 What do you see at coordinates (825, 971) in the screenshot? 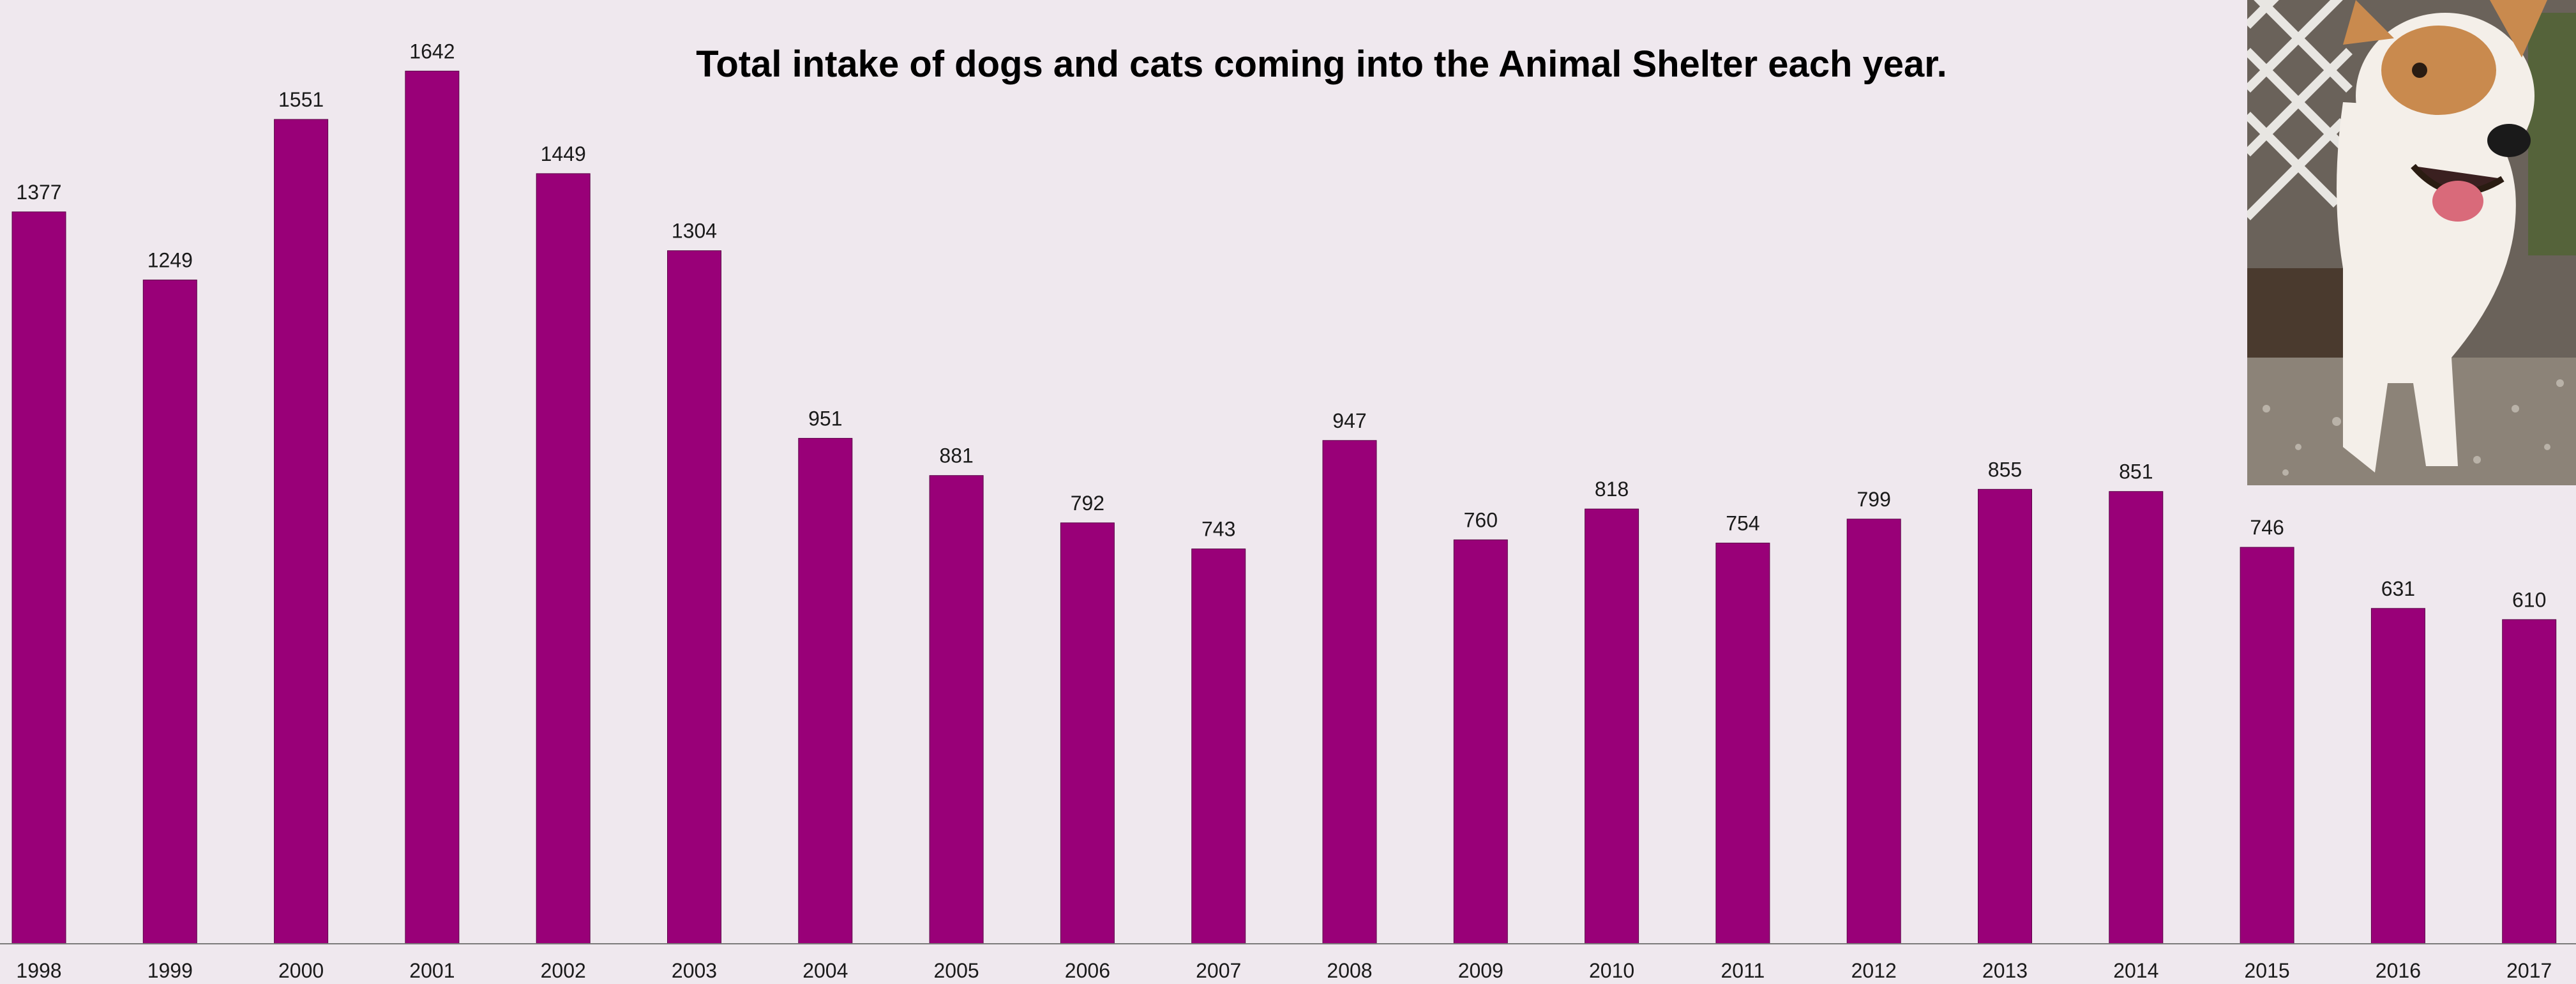
I see `x-tick-label-2004: 2004` at bounding box center [825, 971].